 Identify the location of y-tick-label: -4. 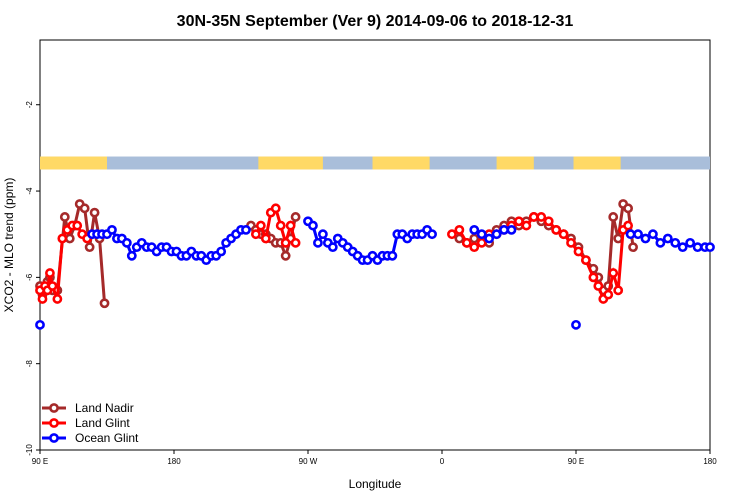
(29, 191).